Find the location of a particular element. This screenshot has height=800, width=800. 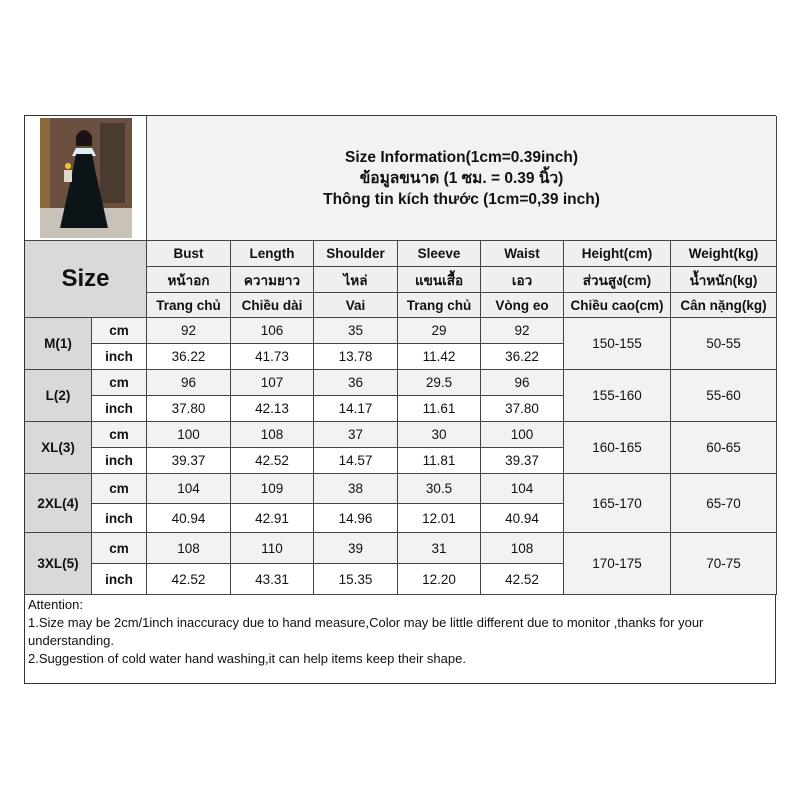

inch-value: 42.13 is located at coordinates (272, 409).